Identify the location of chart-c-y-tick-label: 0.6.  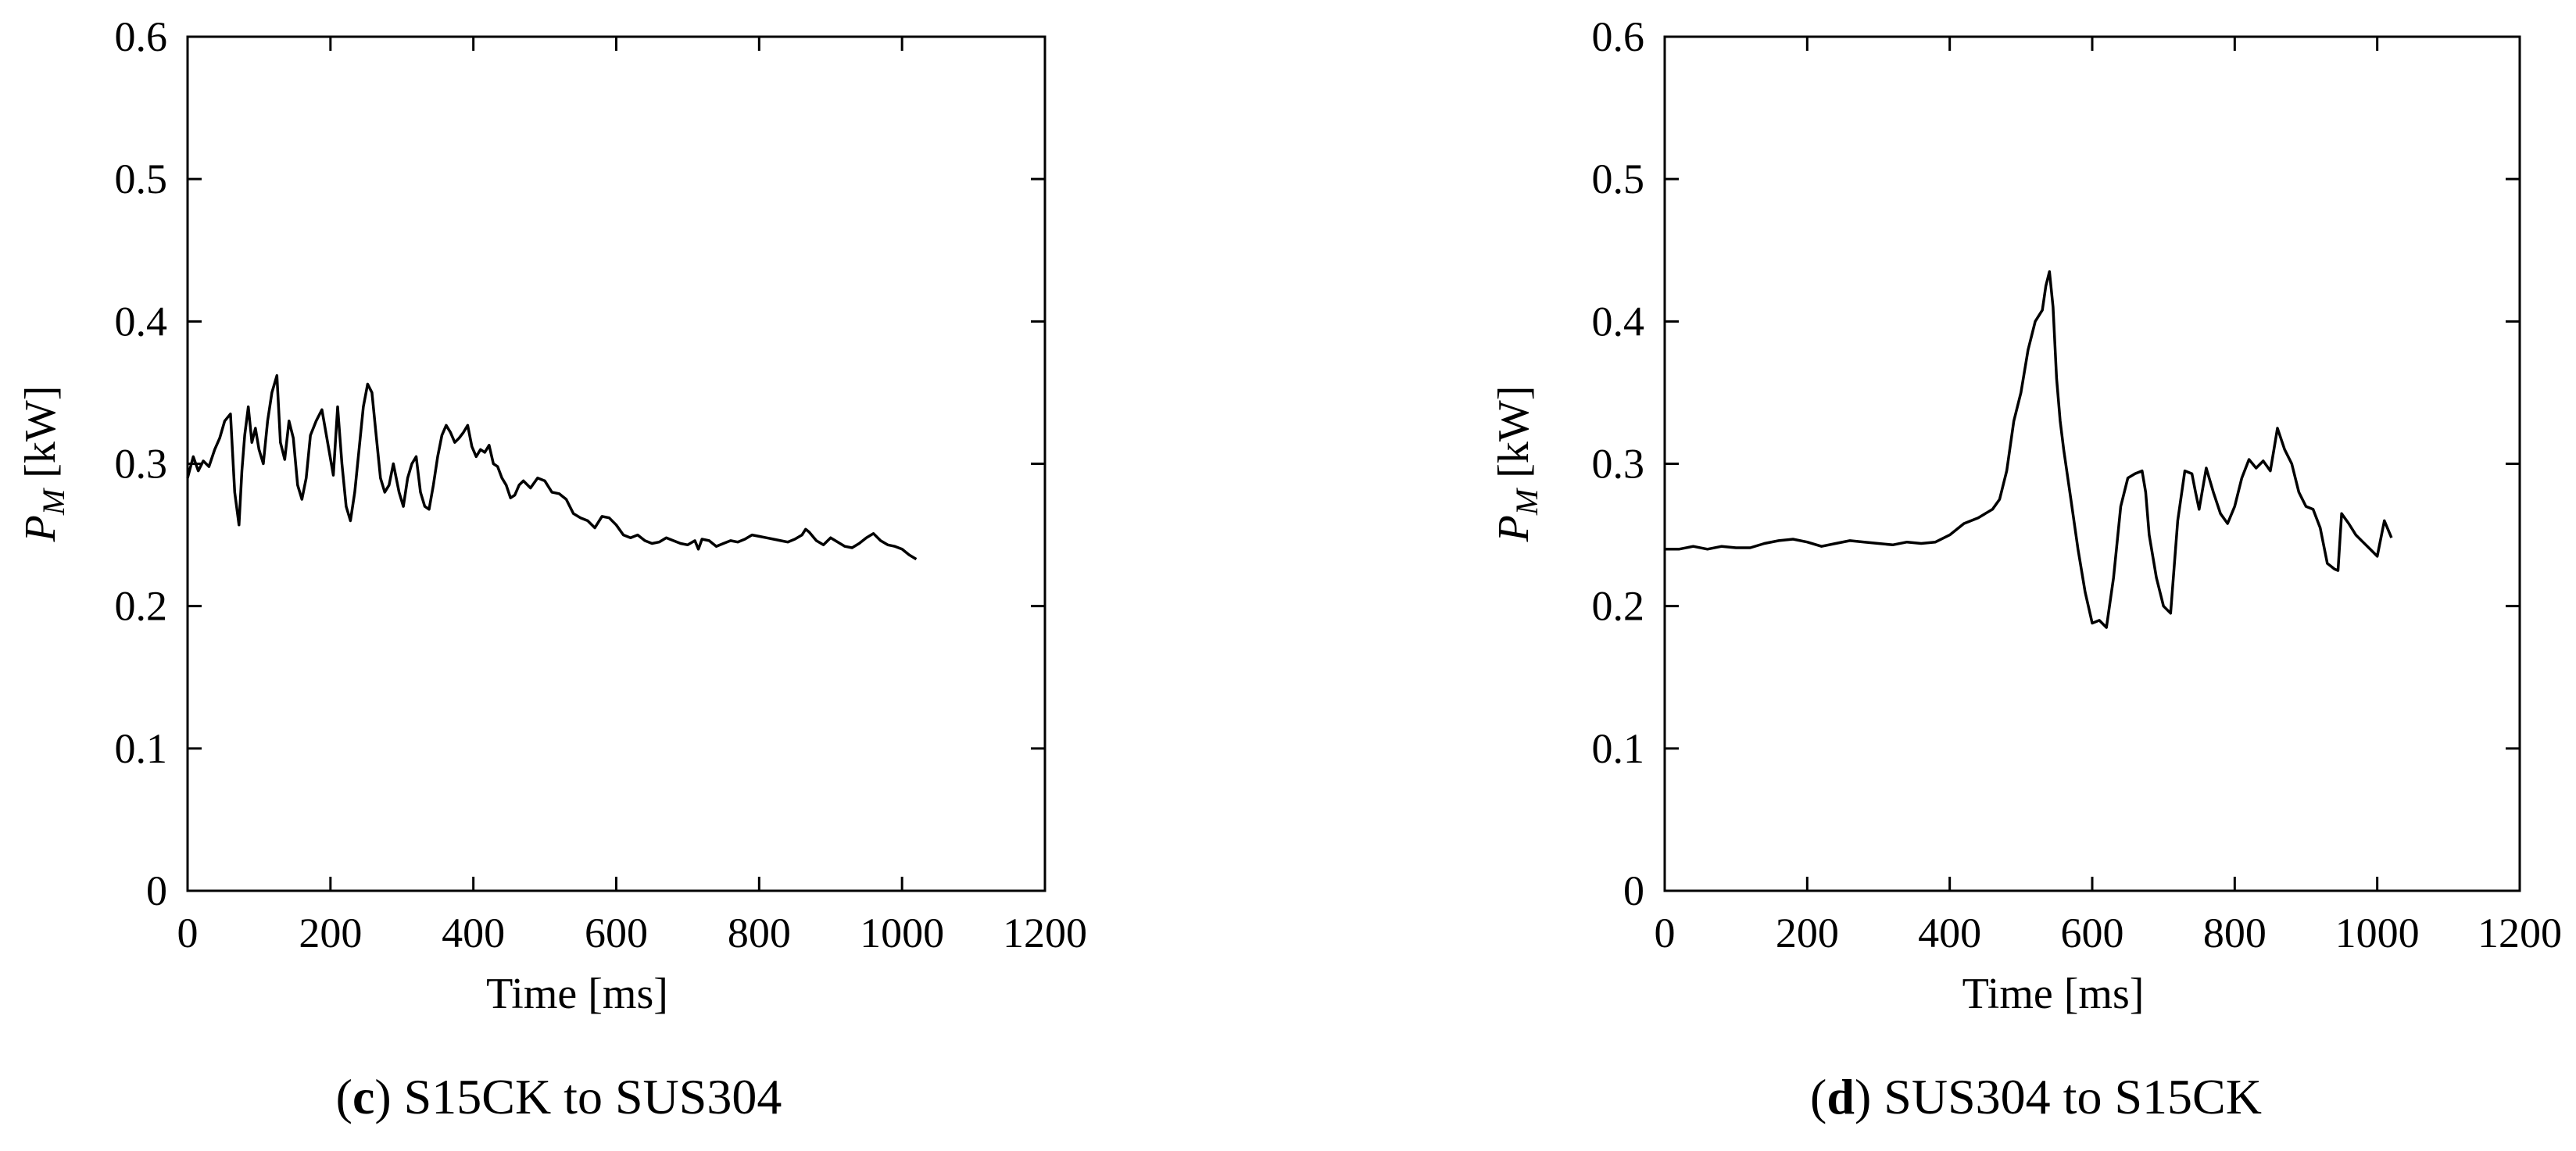
(141, 36).